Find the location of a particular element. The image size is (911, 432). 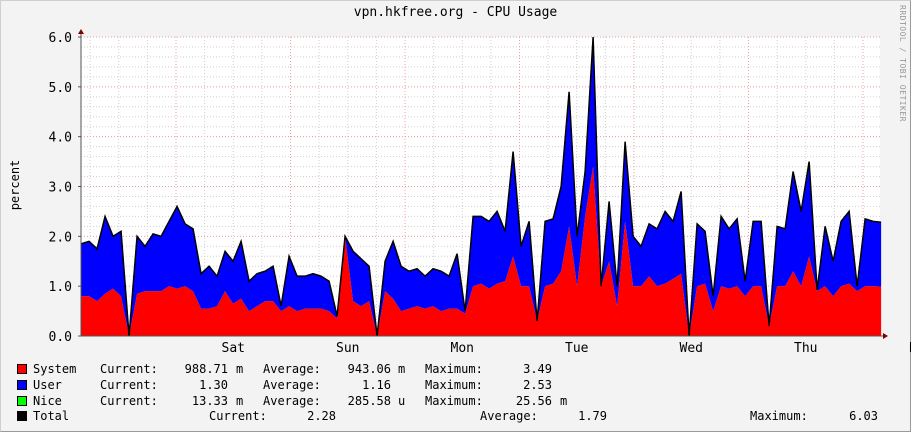

y-tick-label: 6.0 is located at coordinates (60, 38).